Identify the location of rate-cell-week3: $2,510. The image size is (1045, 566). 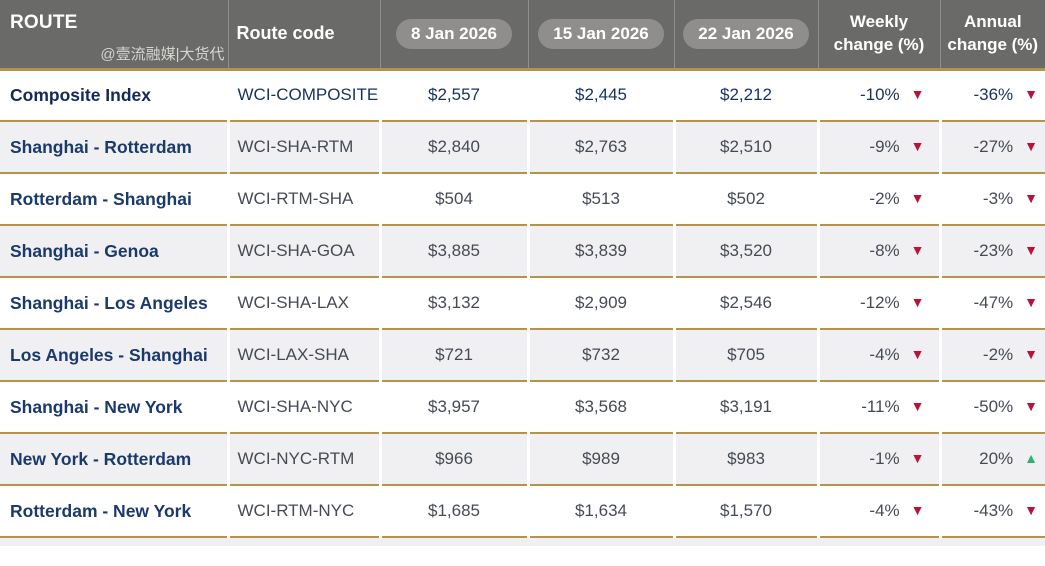
(745, 147).